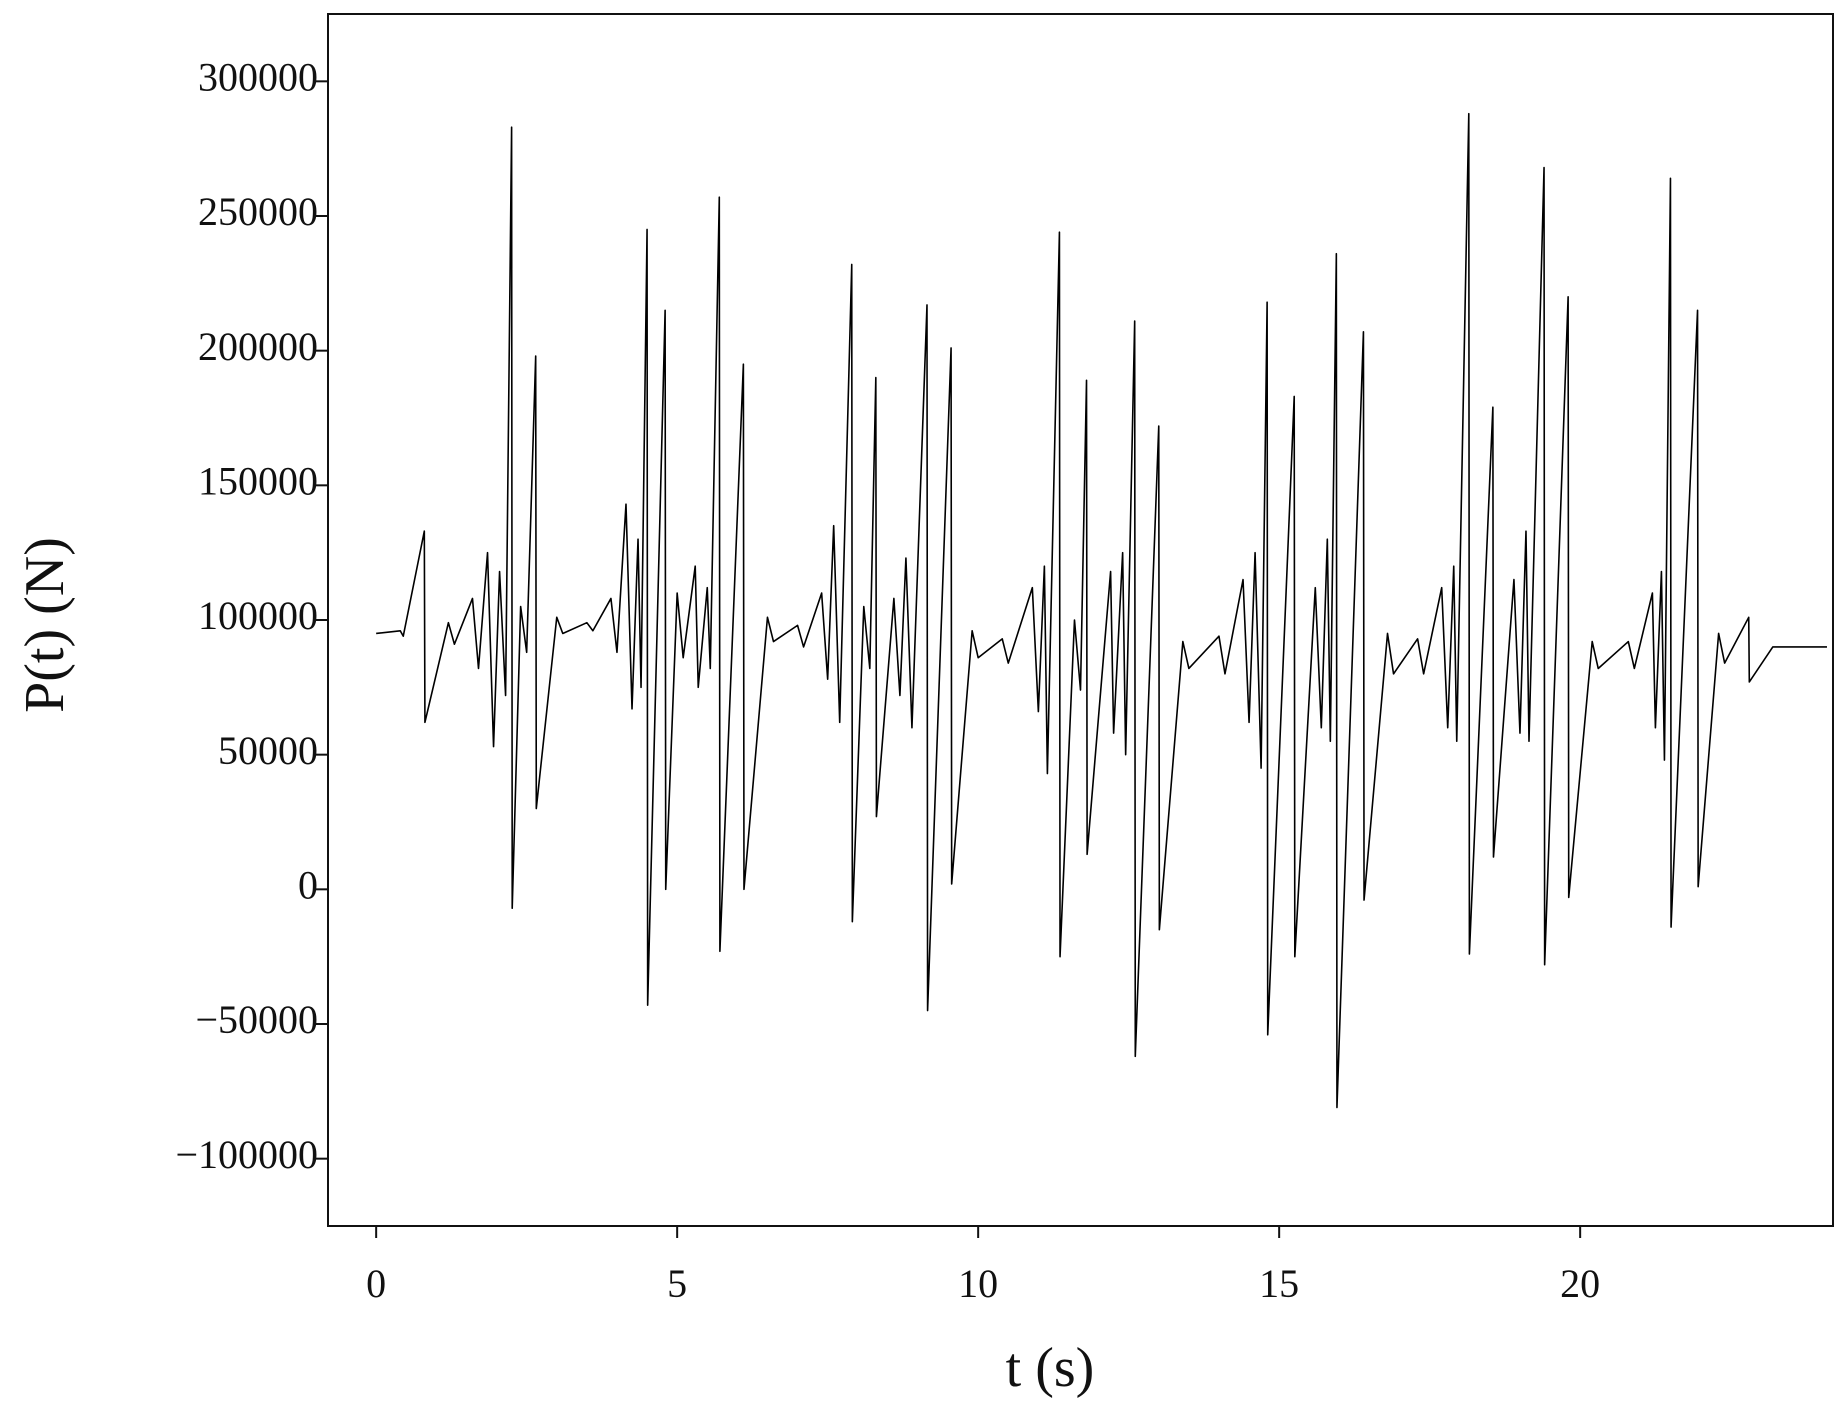  I want to click on x-tick-label: 0, so click(376, 1283).